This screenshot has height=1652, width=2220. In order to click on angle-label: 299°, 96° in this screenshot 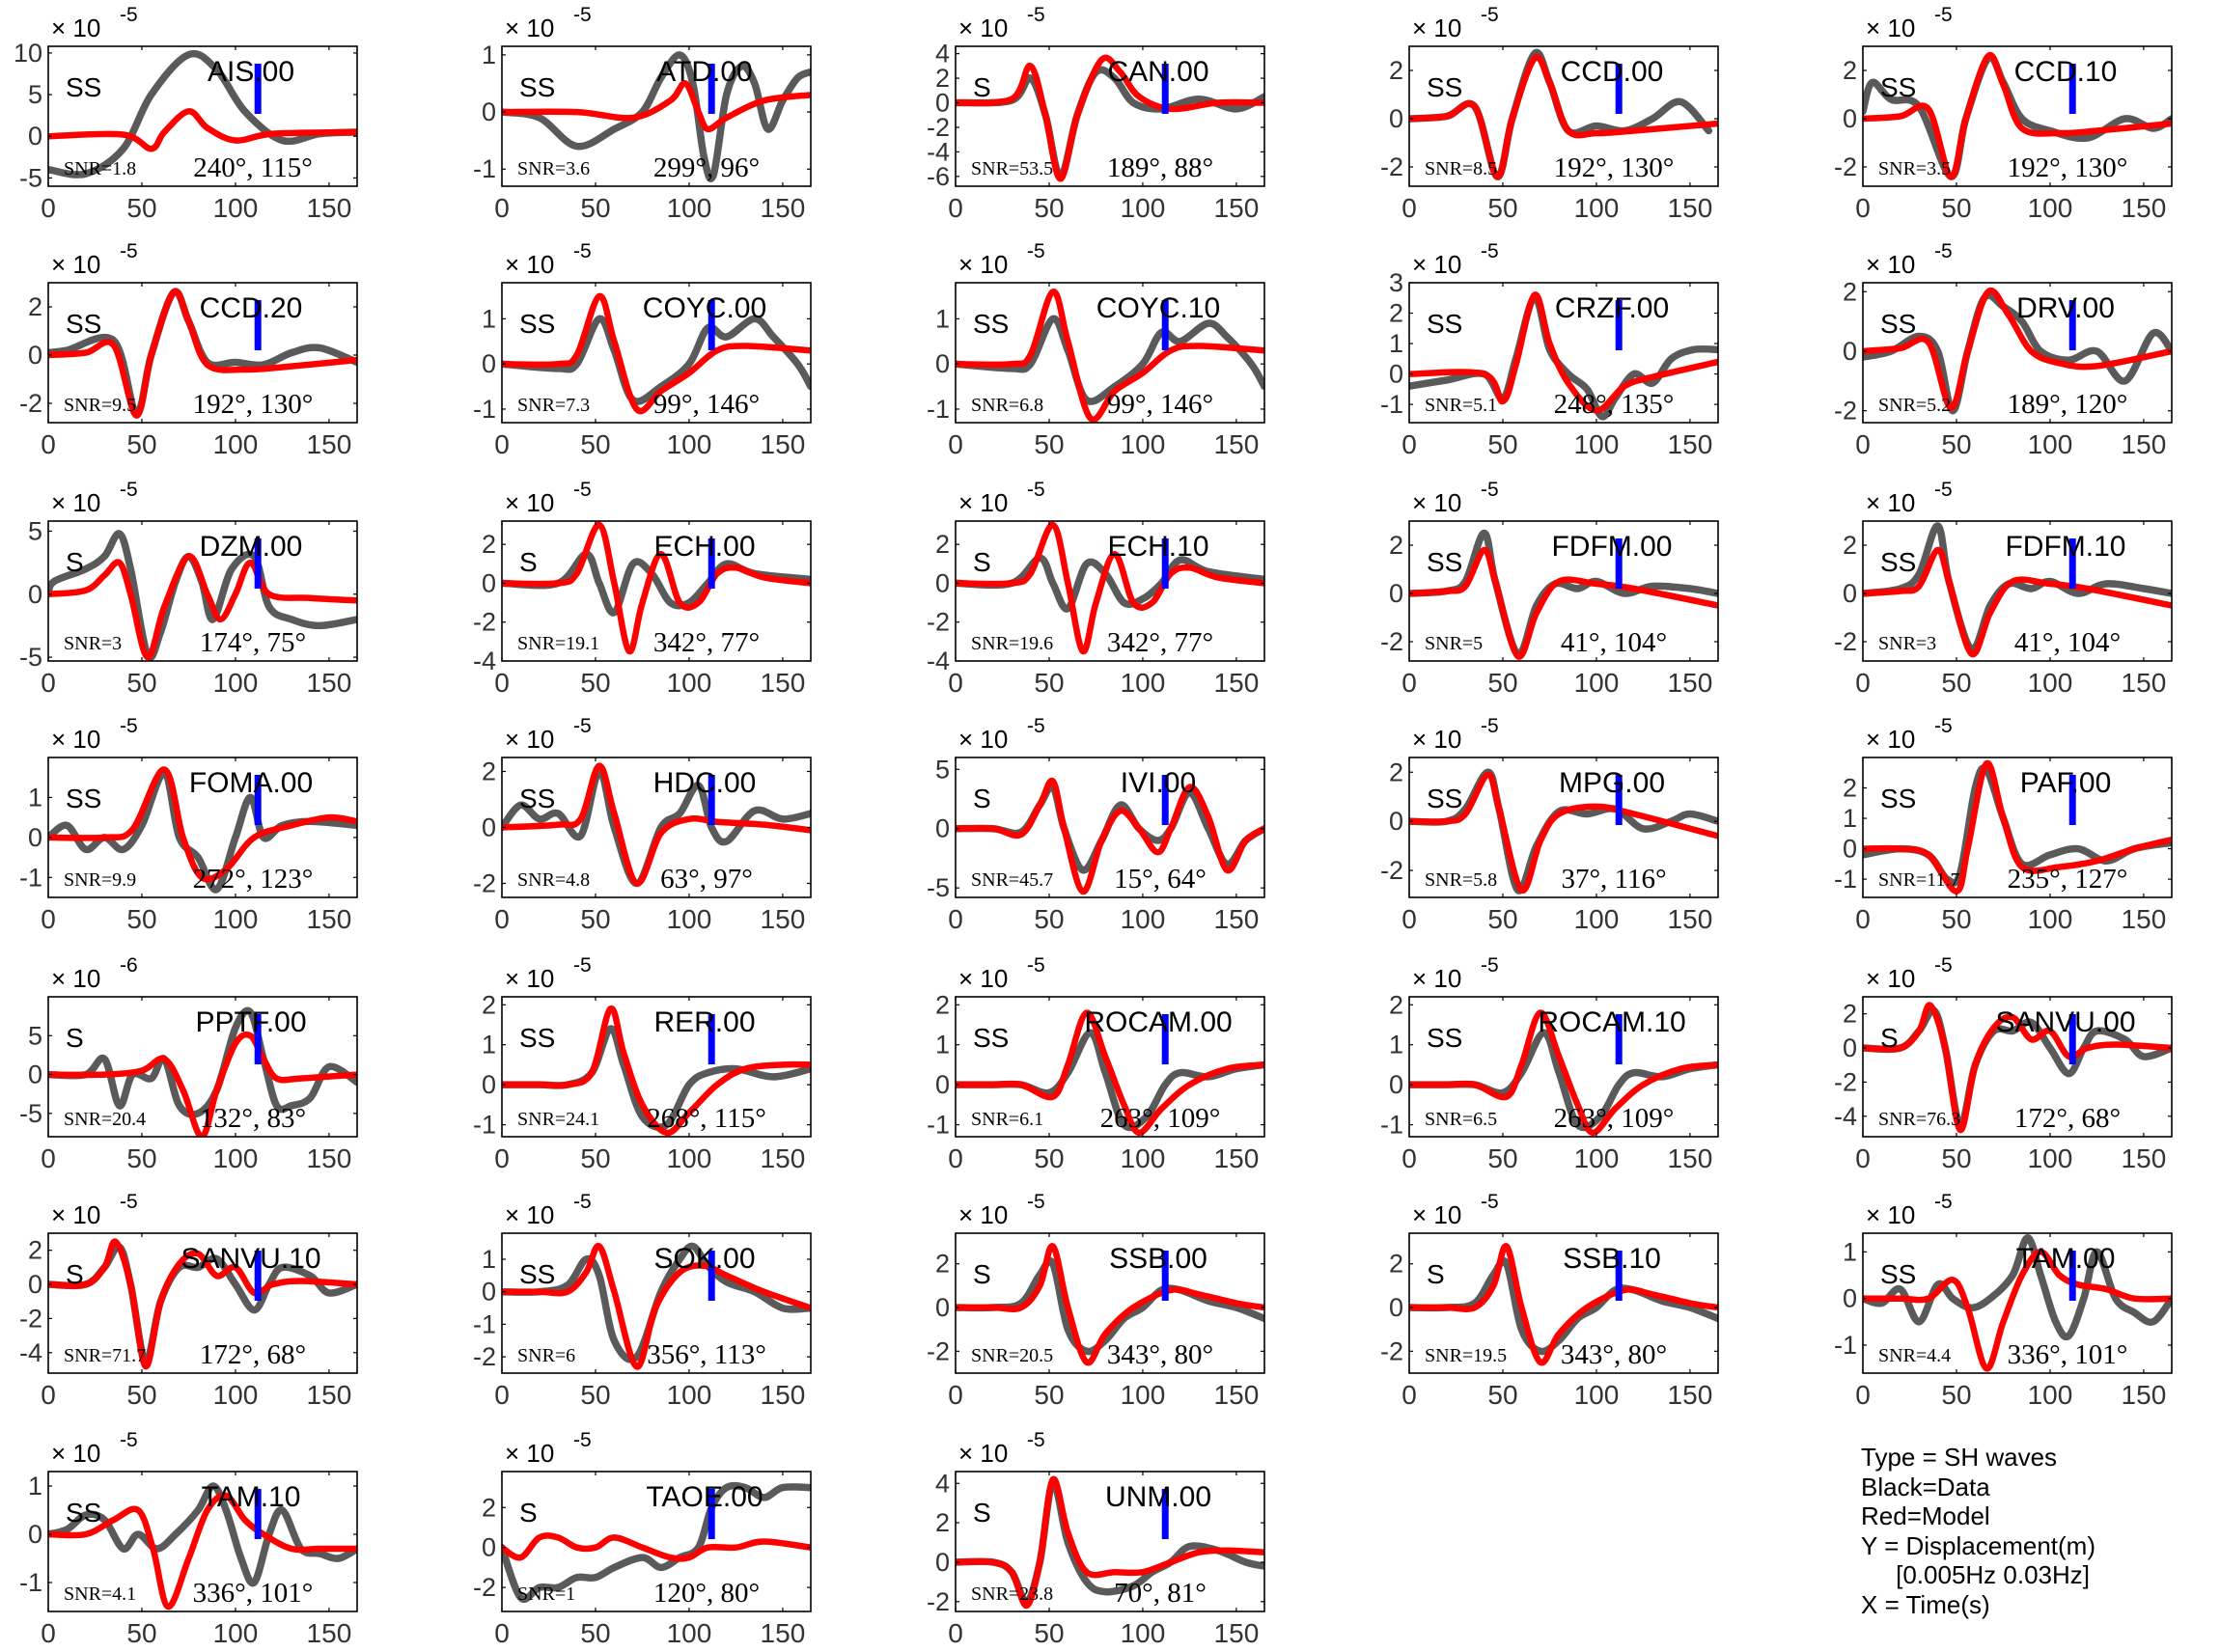, I will do `click(706, 167)`.